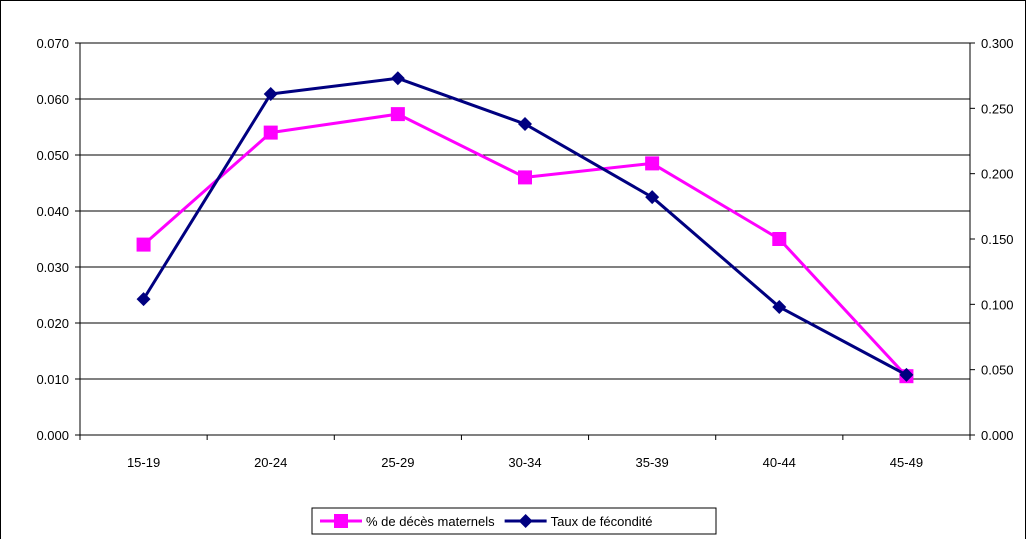 The height and width of the screenshot is (540, 1027). What do you see at coordinates (58, 239) in the screenshot?
I see `left-axis-ticks: 0.000 0.010 0.020 0.030 0.040 0.050 0.060 0.070` at bounding box center [58, 239].